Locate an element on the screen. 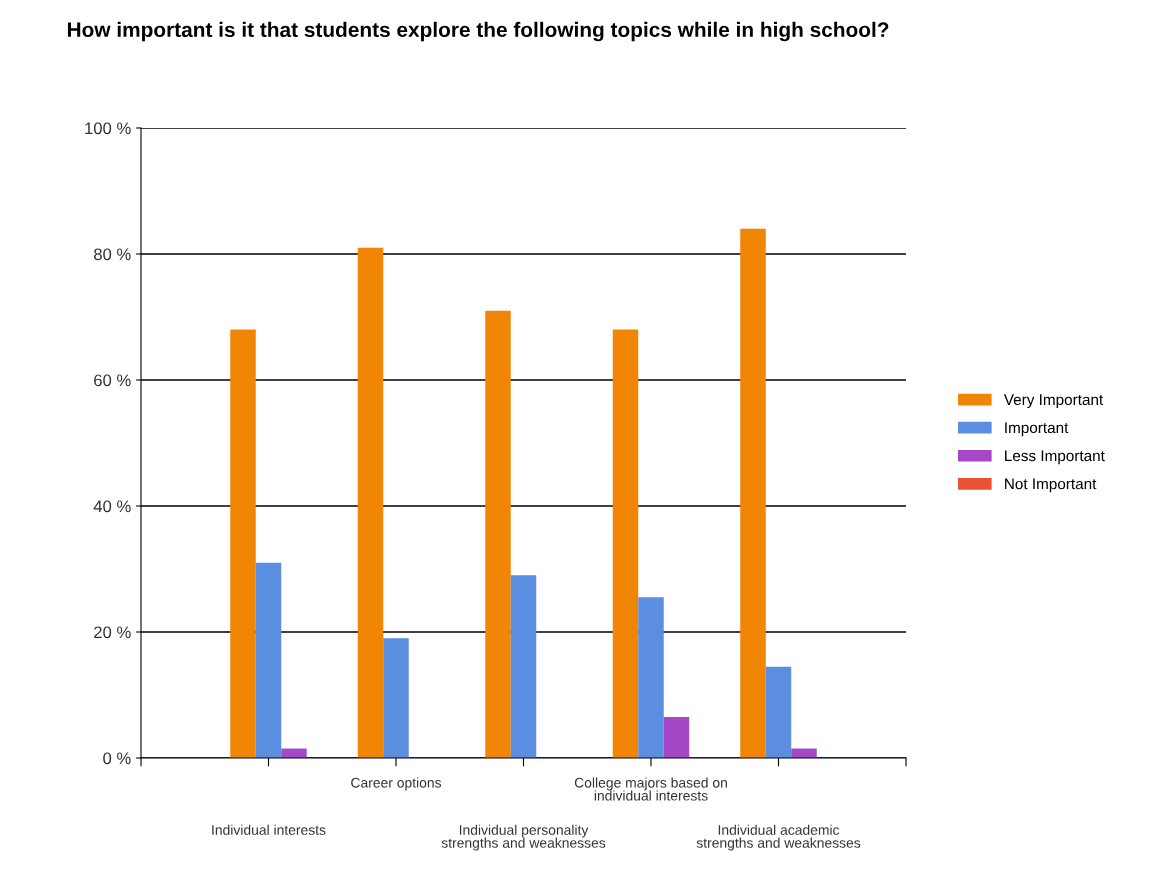  y-tick-label: 40 % is located at coordinates (112, 506).